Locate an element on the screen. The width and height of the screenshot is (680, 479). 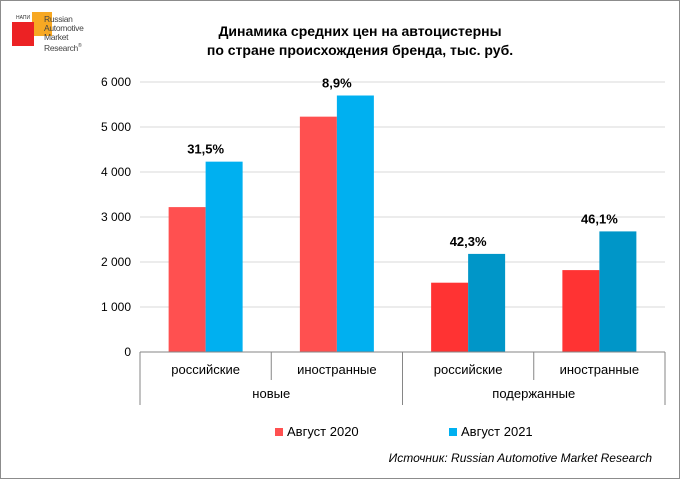
legend-item-2021: Август 2021 is located at coordinates (491, 431).